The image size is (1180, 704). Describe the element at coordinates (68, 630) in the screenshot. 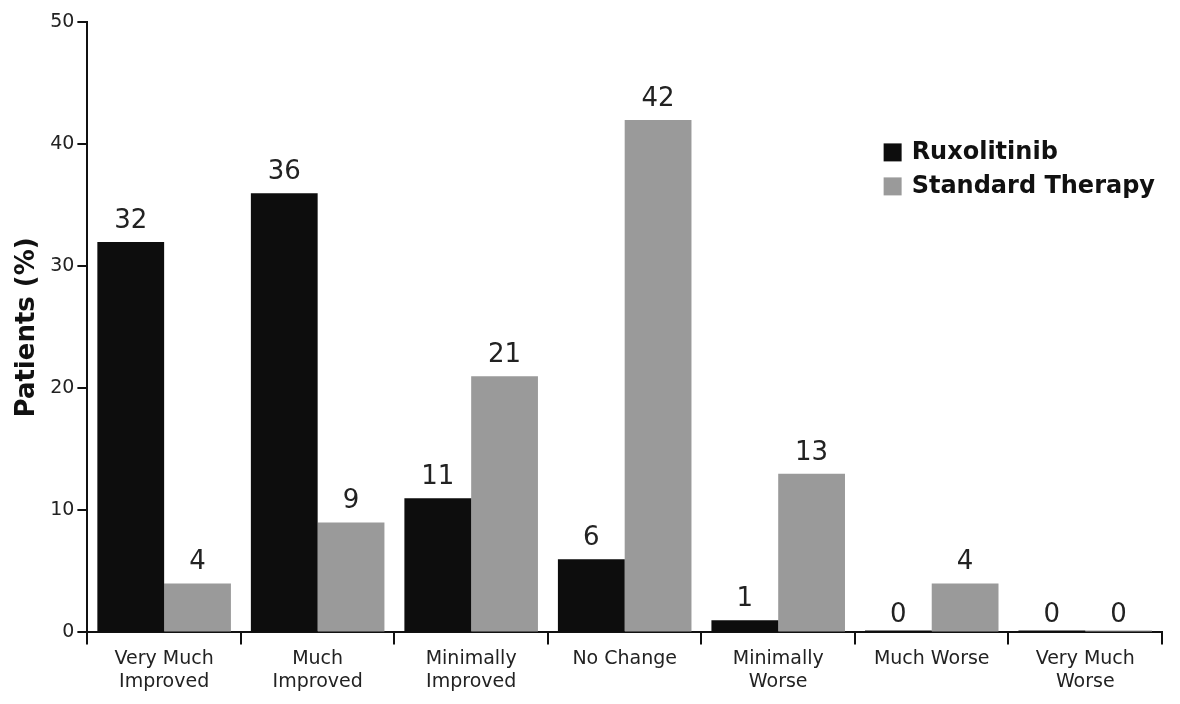

I see `y-tick-label: 0` at that location.